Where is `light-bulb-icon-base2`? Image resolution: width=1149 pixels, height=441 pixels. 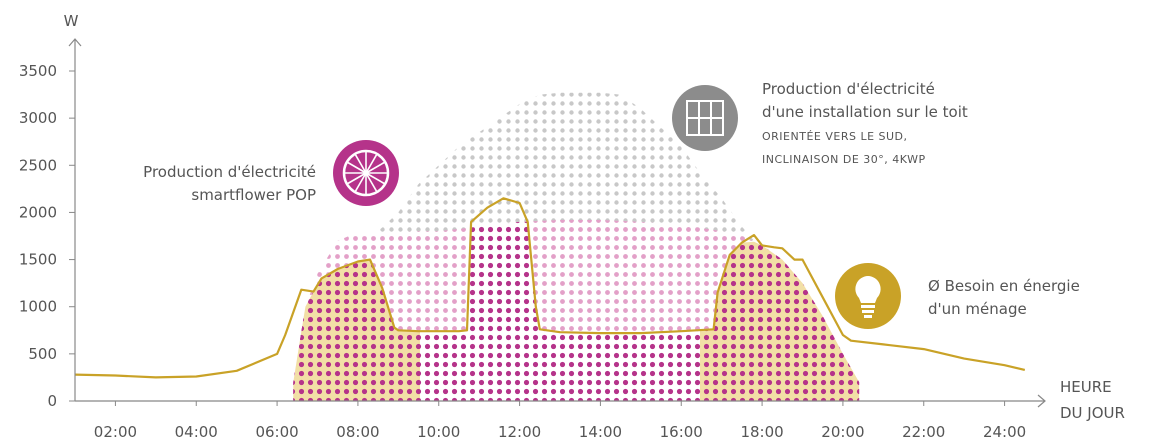
light-bulb-icon-base2 is located at coordinates (868, 311).